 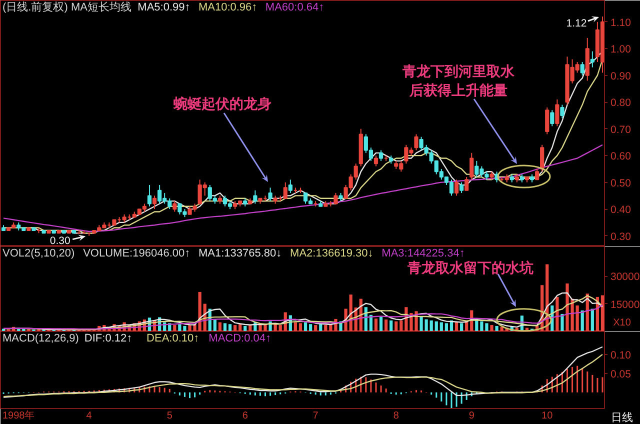 What do you see at coordinates (294, 8) in the screenshot?
I see `text: MA60:0.64↑` at bounding box center [294, 8].